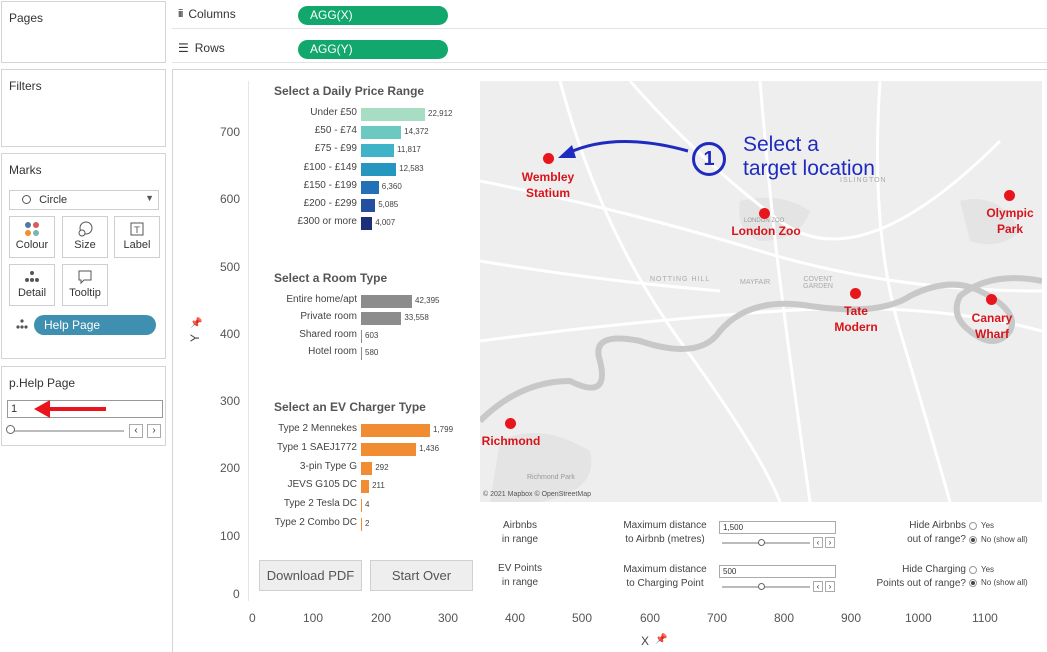 This screenshot has height=652, width=1047. I want to click on parameter-slider-handle, so click(10, 429).